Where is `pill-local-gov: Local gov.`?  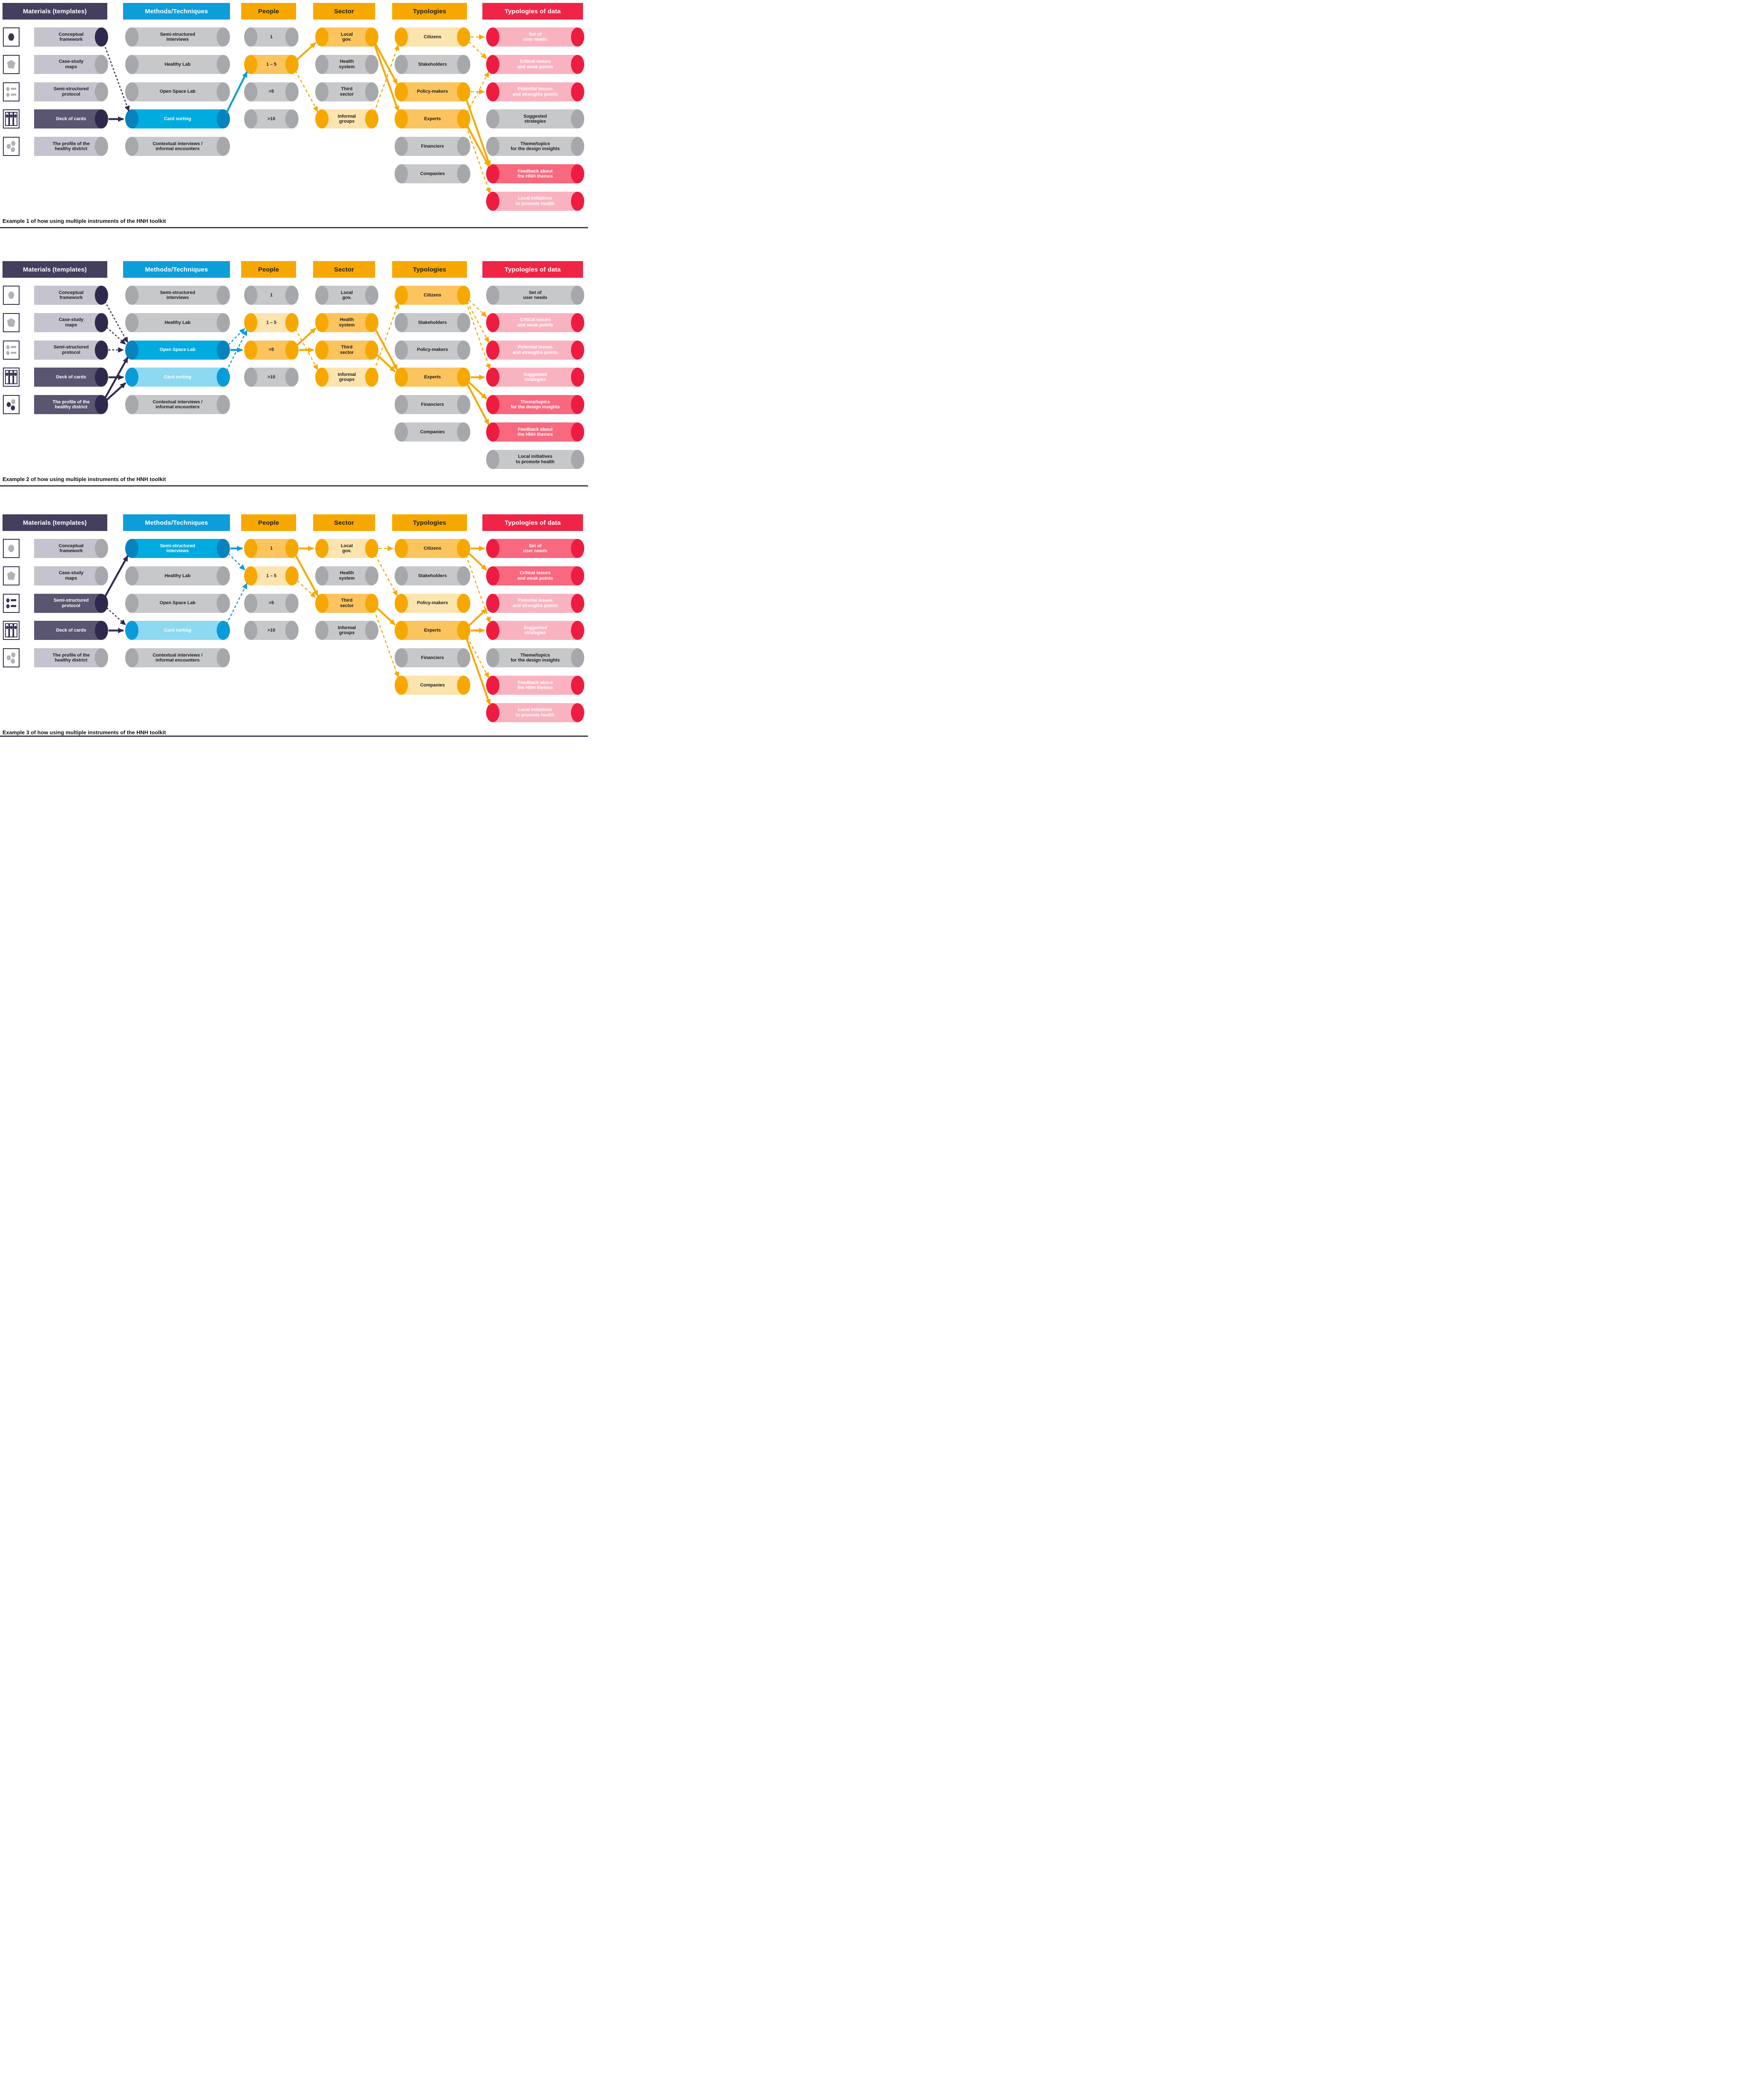 pill-local-gov: Local gov. is located at coordinates (346, 295).